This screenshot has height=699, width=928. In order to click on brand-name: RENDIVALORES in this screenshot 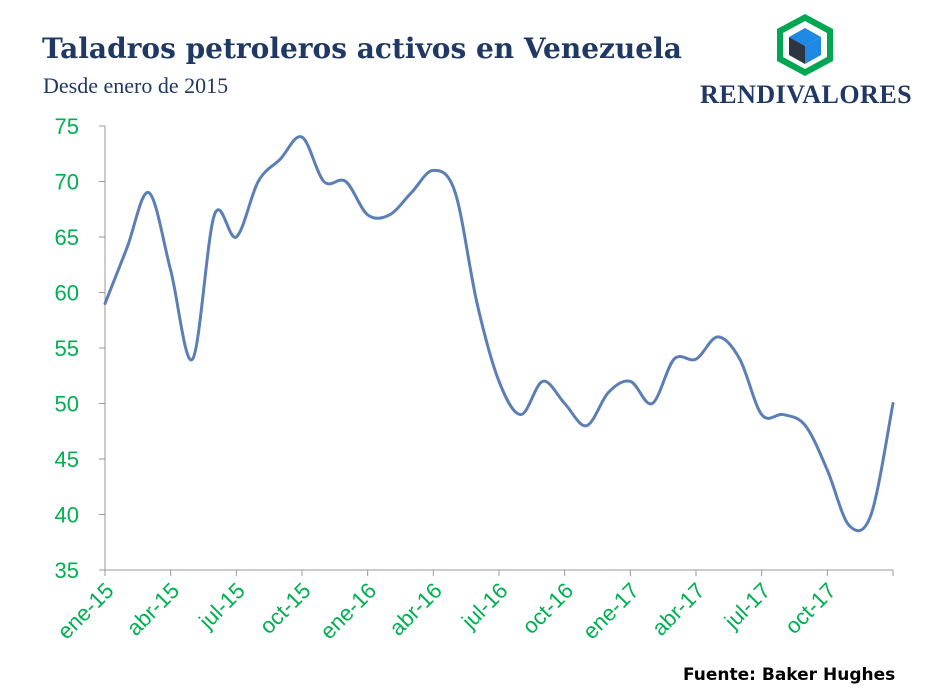, I will do `click(806, 94)`.